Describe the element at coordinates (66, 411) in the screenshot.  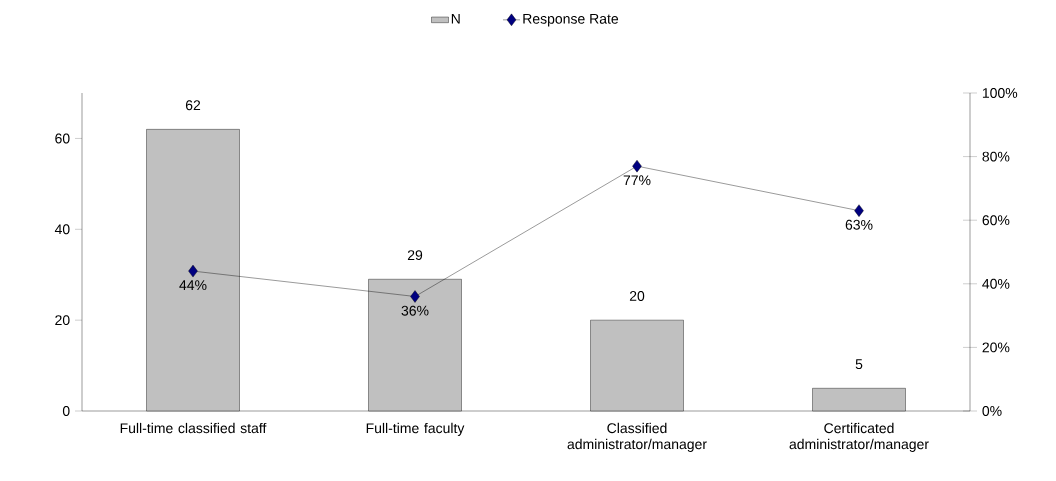
I see `y-tick-label: 0` at that location.